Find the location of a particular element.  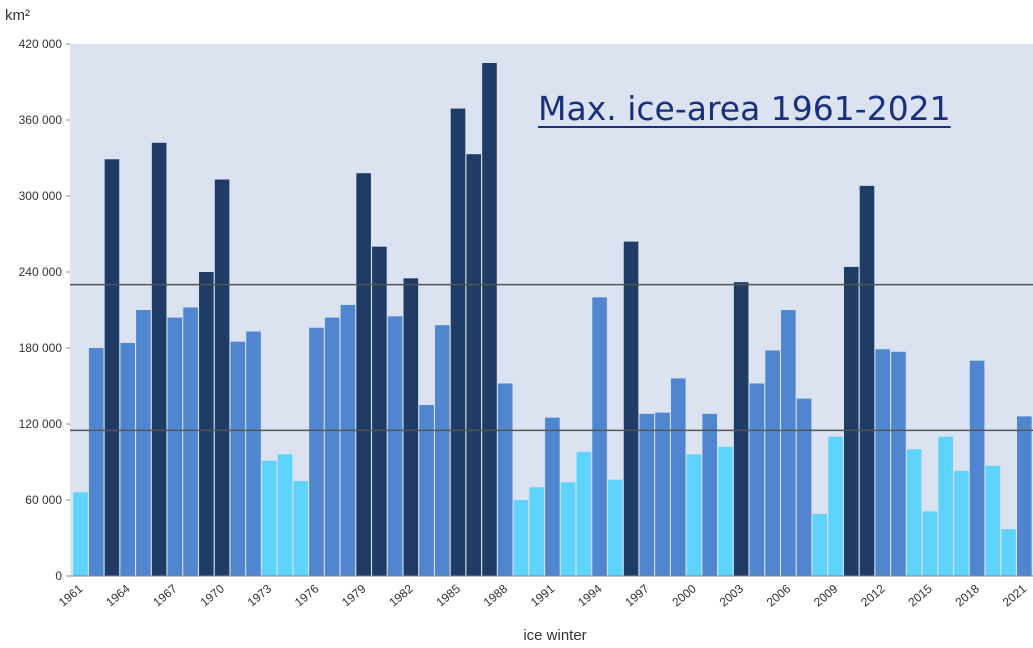

bar-2020 is located at coordinates (1008, 552).